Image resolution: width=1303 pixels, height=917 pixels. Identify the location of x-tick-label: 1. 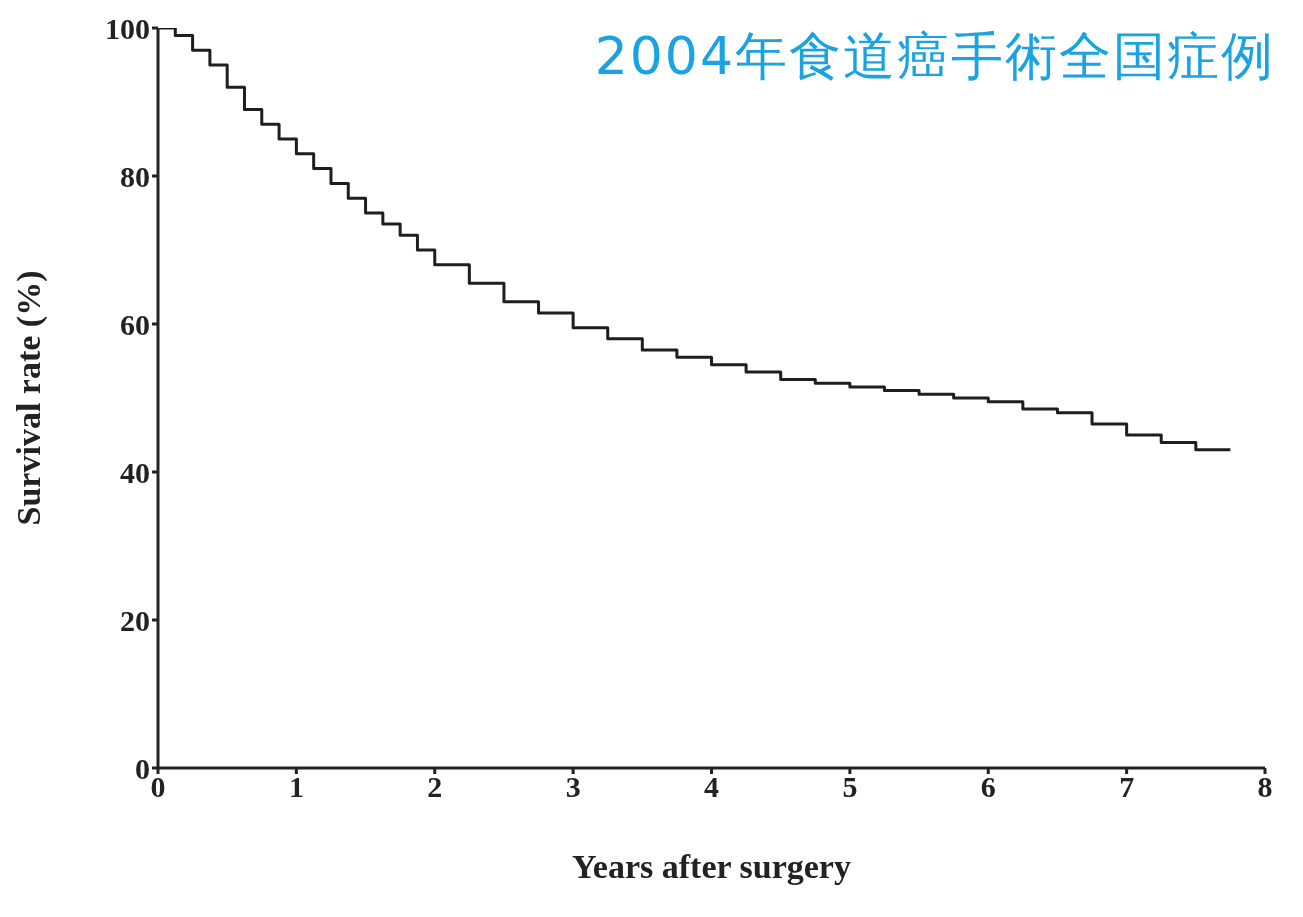
(296, 787).